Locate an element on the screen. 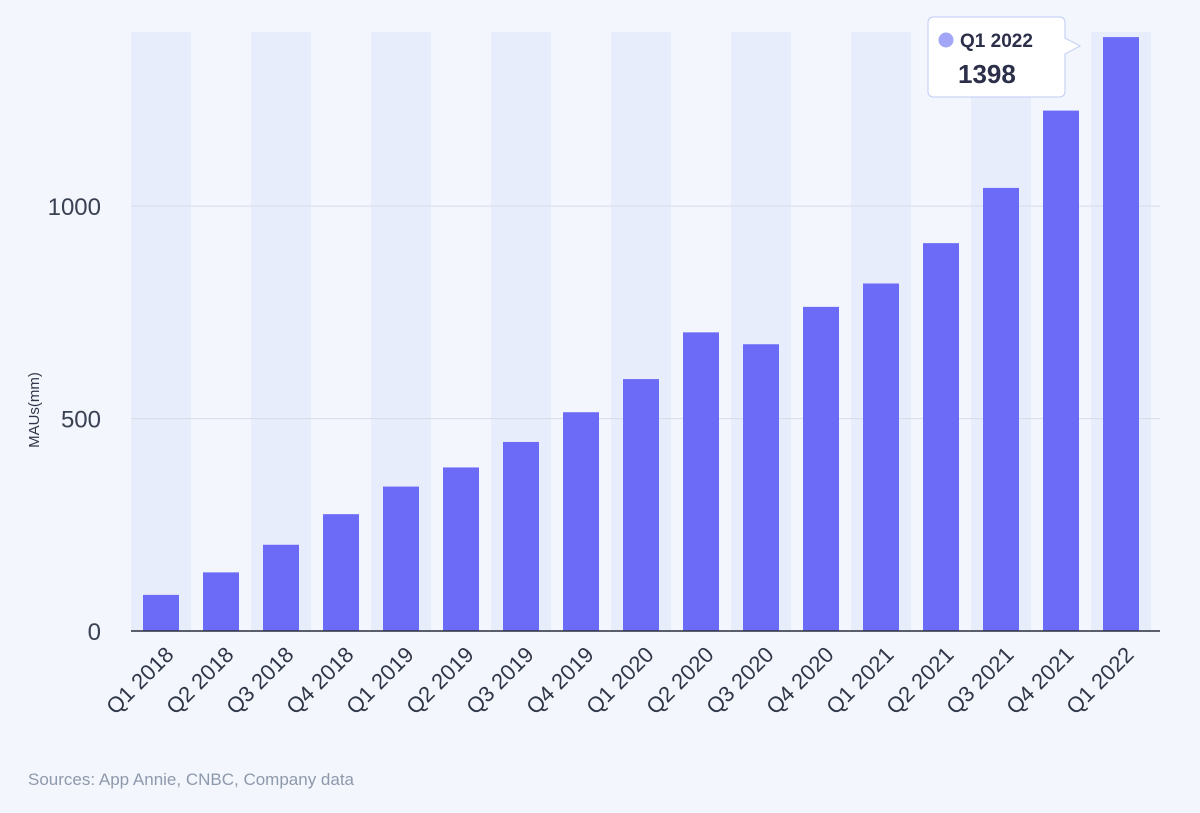 The image size is (1200, 813). tooltip: Q1 2022 1398 is located at coordinates (1004, 57).